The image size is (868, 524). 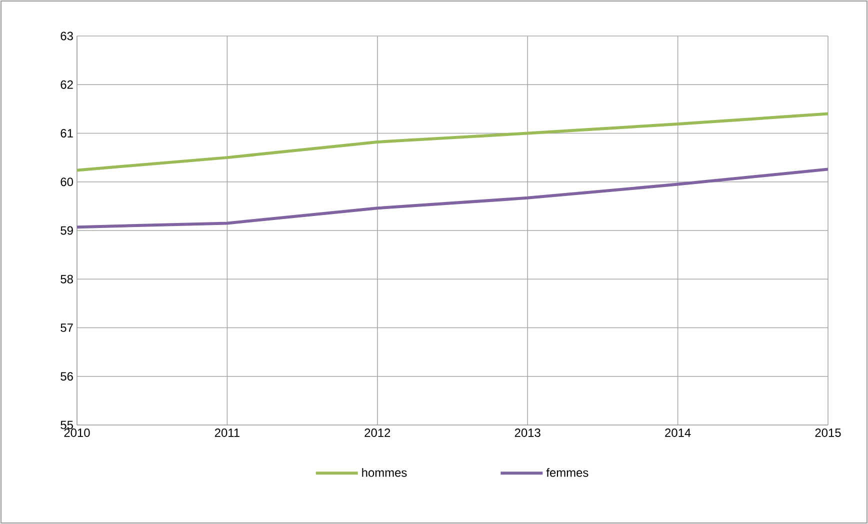 What do you see at coordinates (66, 133) in the screenshot?
I see `y-tick-label: 61` at bounding box center [66, 133].